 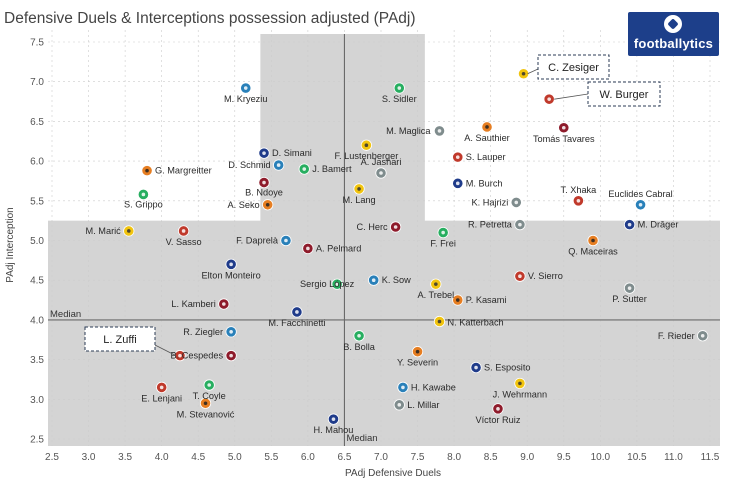 I want to click on callout-zuffi-text: L. Zuffi, so click(x=119, y=340).